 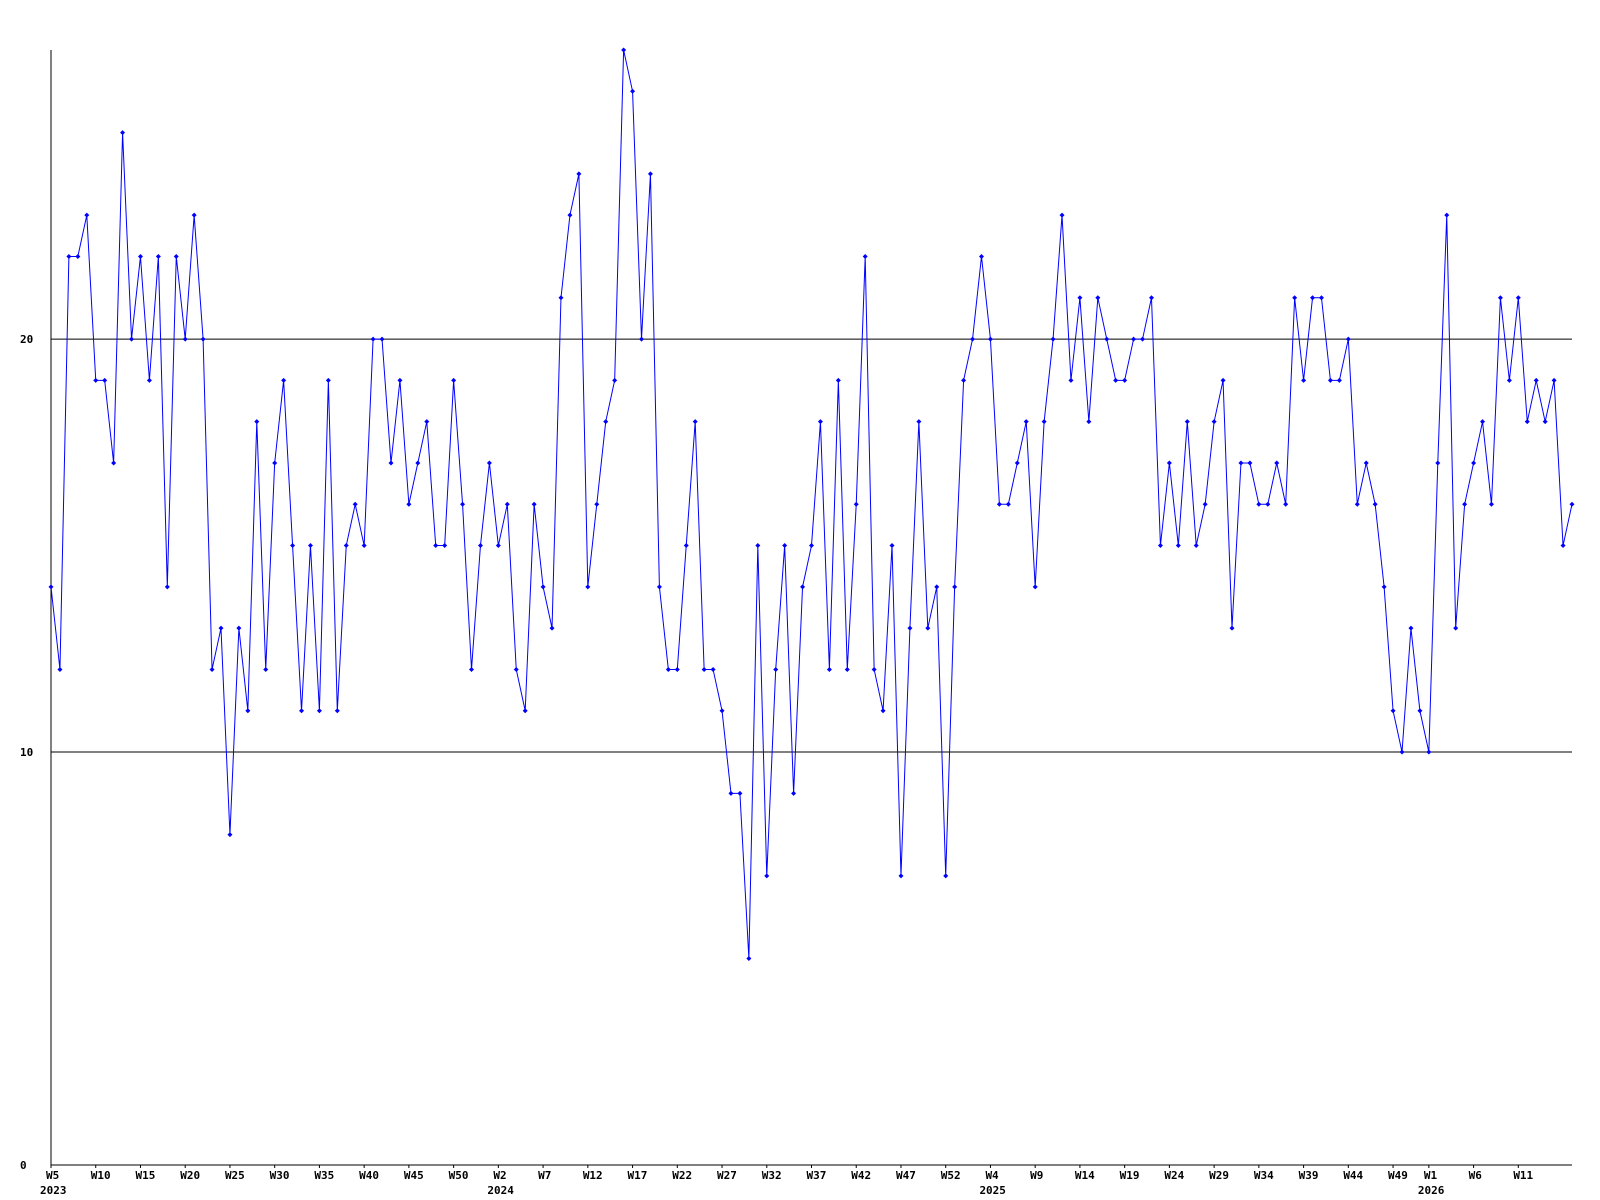 I want to click on x-tick-label: W6, so click(x=1476, y=1175).